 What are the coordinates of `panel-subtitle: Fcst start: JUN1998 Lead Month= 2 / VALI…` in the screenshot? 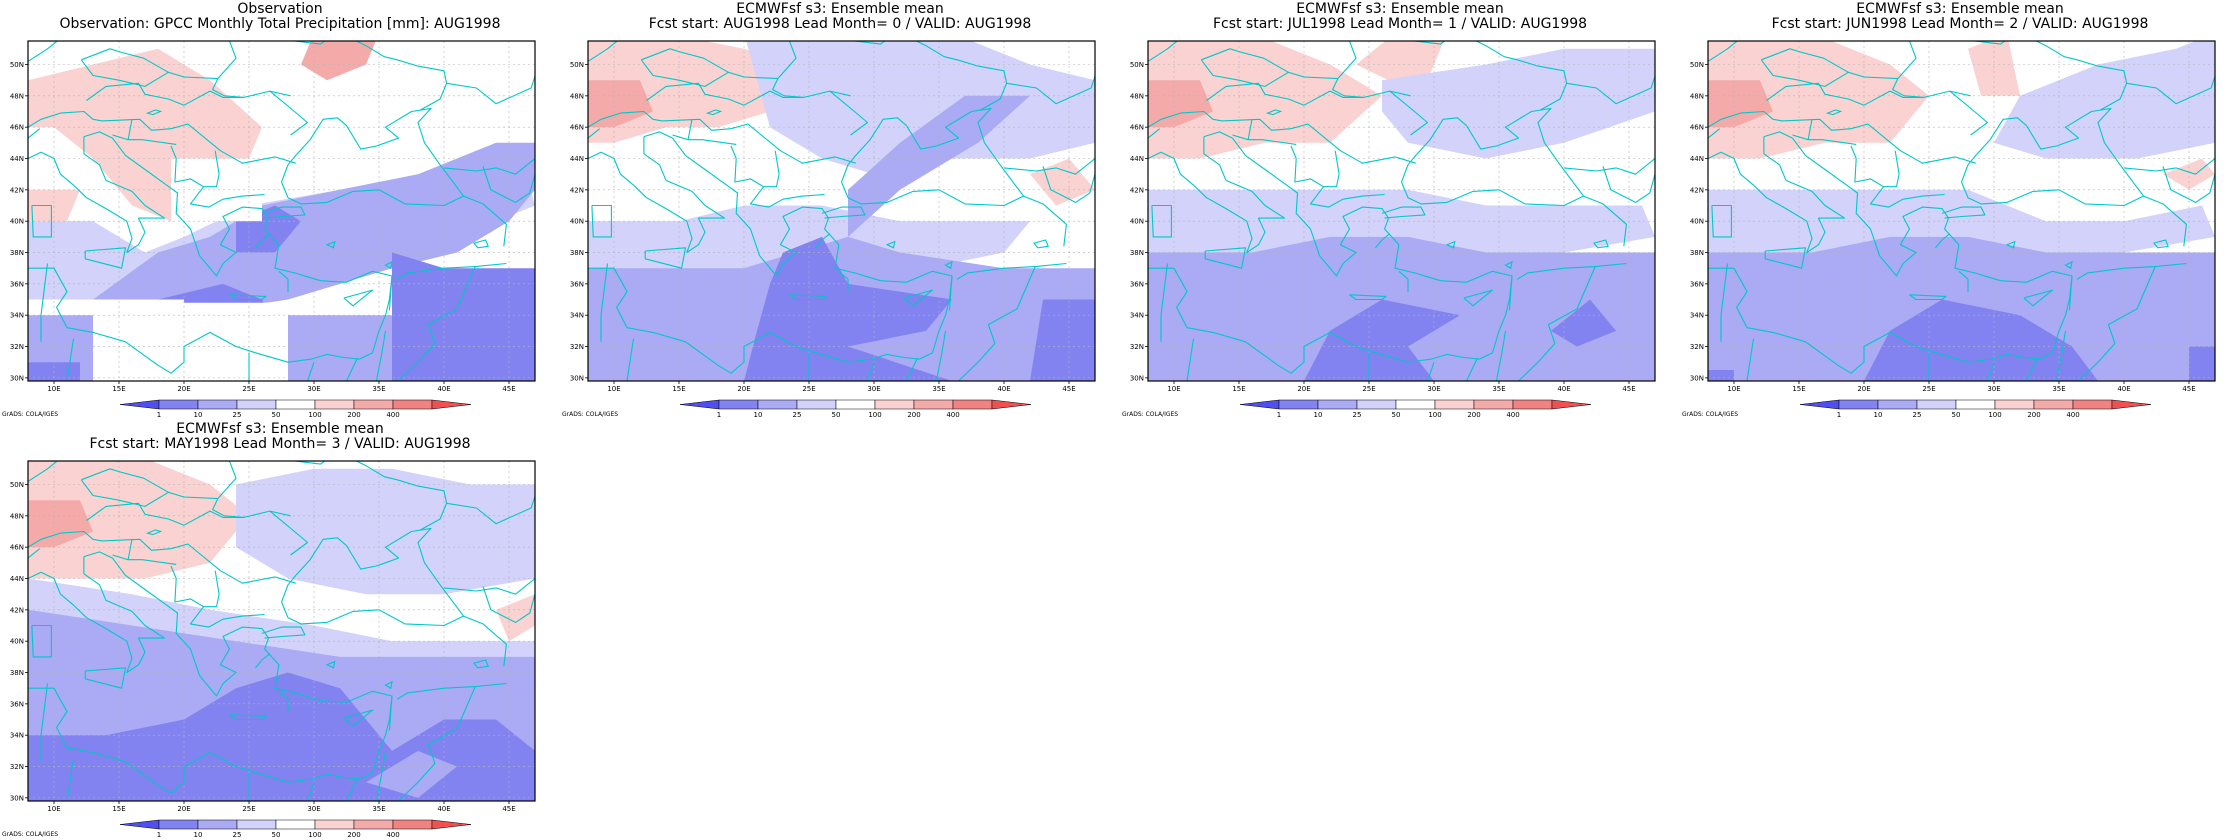 It's located at (1960, 24).